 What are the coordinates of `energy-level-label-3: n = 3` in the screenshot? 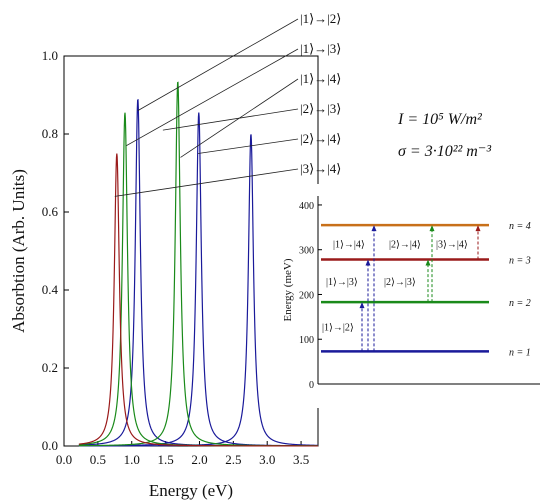 It's located at (520, 261).